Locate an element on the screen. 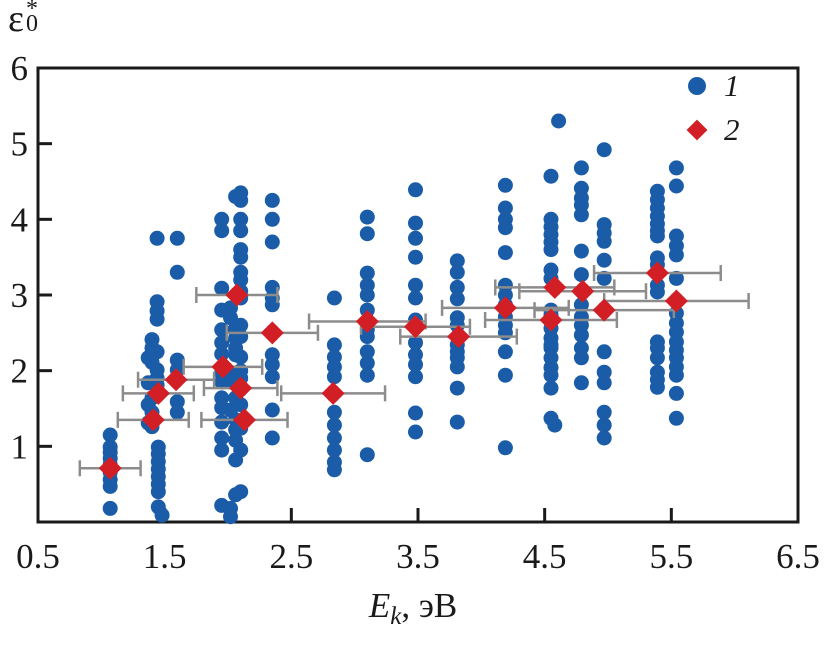 The height and width of the screenshot is (648, 826). y-tick-label: 5 is located at coordinates (20, 144).